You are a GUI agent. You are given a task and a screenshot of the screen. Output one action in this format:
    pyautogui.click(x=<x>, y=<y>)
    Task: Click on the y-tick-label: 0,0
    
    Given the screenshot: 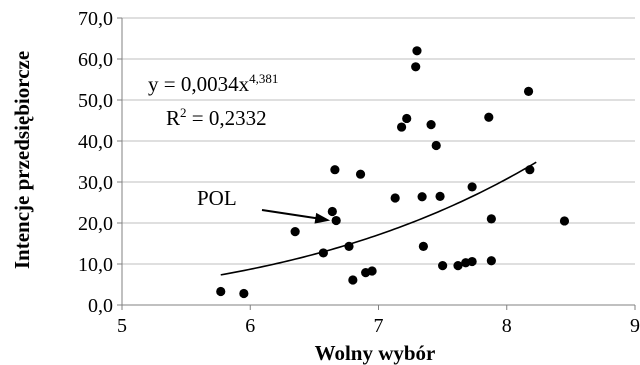 What is the action you would take?
    pyautogui.click(x=100, y=306)
    